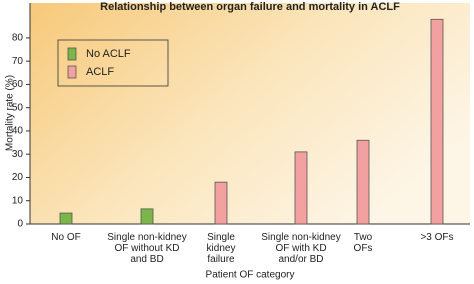 The image size is (474, 284). I want to click on y-tick-label: 40, so click(18, 131).